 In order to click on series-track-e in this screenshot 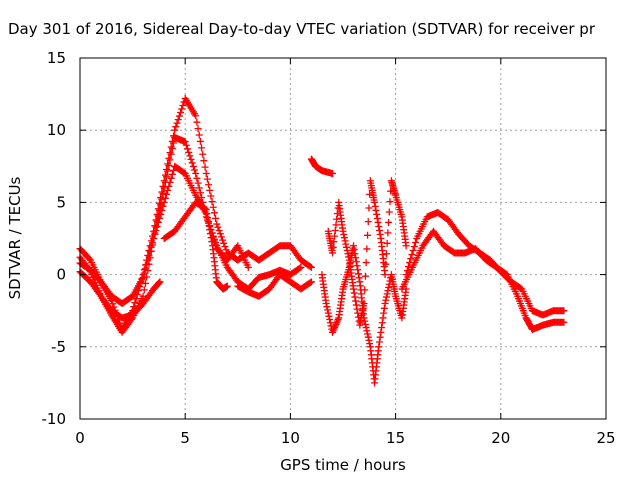, I will do `click(195, 245)`.